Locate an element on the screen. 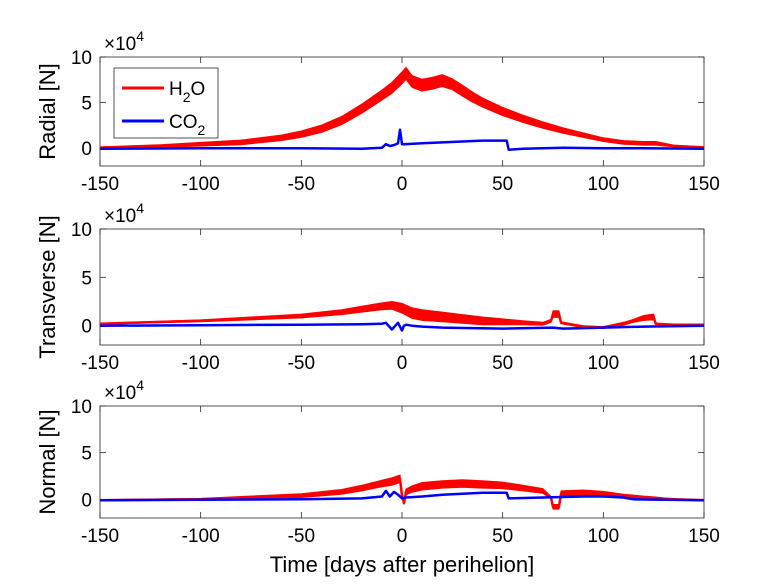  x-axis-title: Time [days after perihelion] is located at coordinates (402, 564).